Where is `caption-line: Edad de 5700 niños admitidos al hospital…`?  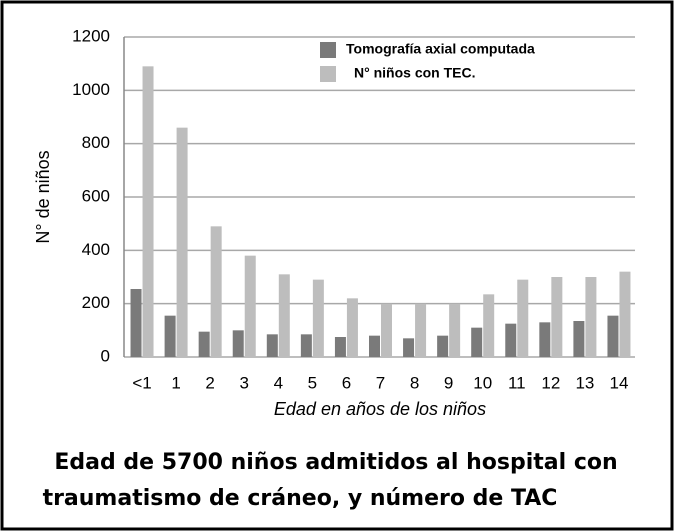
caption-line: Edad de 5700 niños admitidos al hospital… is located at coordinates (335, 462).